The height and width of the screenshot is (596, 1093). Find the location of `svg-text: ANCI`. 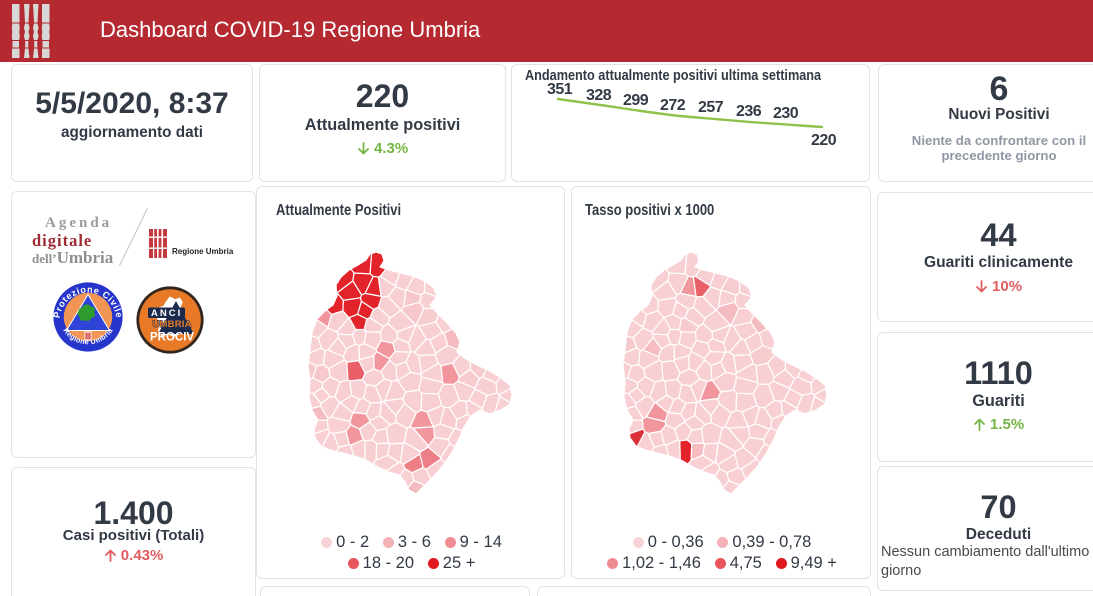

svg-text: ANCI is located at coordinates (166, 313).